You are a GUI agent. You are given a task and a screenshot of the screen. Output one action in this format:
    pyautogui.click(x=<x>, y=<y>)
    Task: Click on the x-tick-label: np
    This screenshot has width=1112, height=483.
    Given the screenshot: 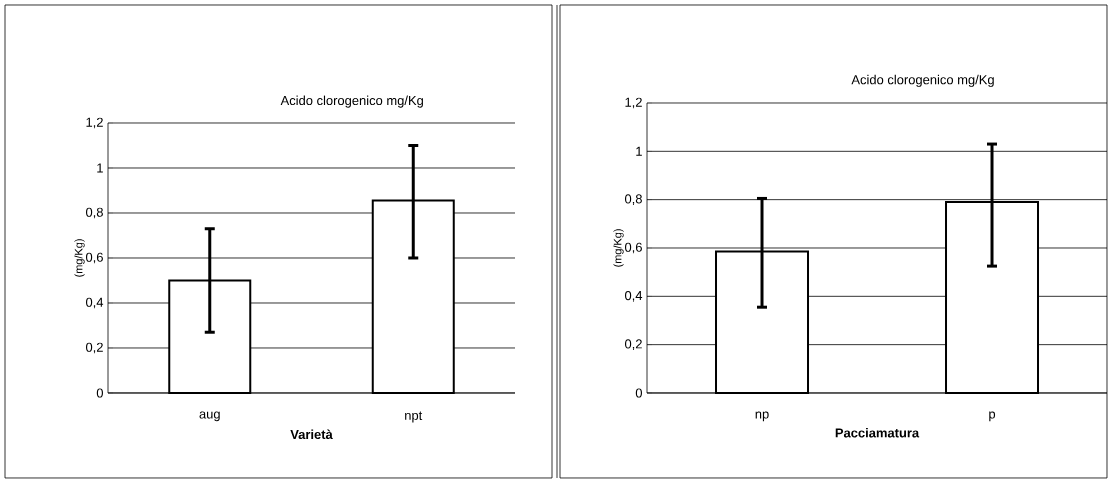 What is the action you would take?
    pyautogui.click(x=762, y=416)
    